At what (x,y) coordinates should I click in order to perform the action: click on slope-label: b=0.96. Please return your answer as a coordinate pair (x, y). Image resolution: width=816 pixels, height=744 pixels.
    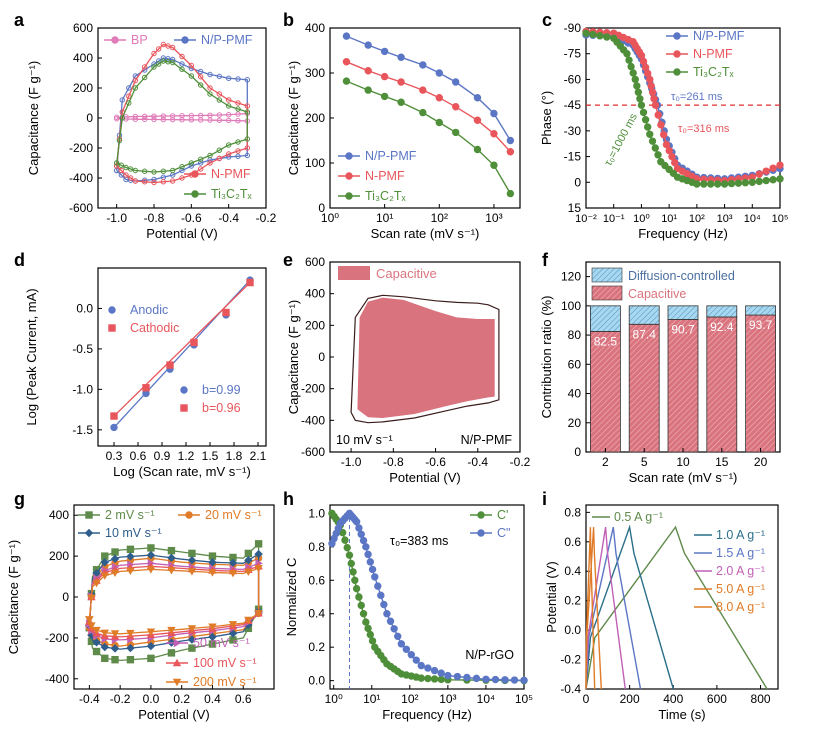
    Looking at the image, I should click on (221, 408).